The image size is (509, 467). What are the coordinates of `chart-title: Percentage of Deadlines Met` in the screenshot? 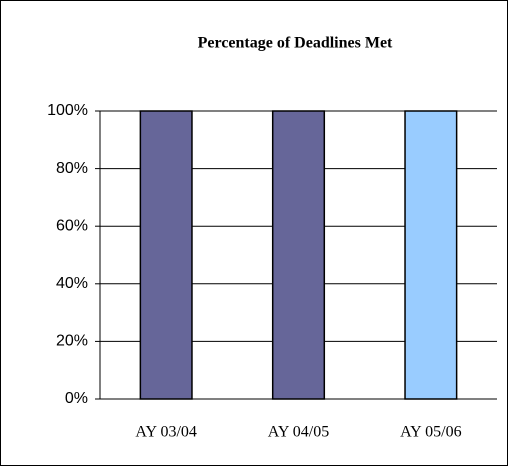 It's located at (295, 43).